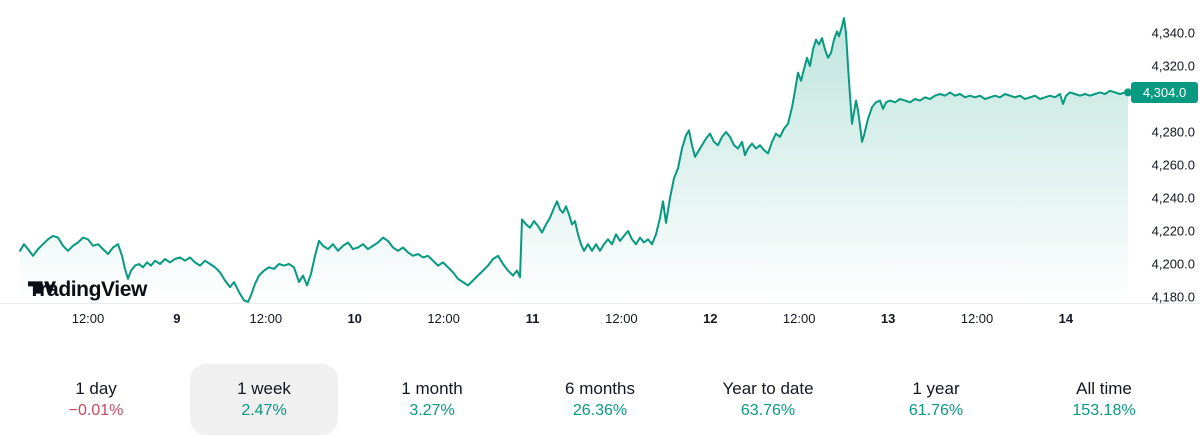  What do you see at coordinates (888, 318) in the screenshot?
I see `x-axis-label: 13` at bounding box center [888, 318].